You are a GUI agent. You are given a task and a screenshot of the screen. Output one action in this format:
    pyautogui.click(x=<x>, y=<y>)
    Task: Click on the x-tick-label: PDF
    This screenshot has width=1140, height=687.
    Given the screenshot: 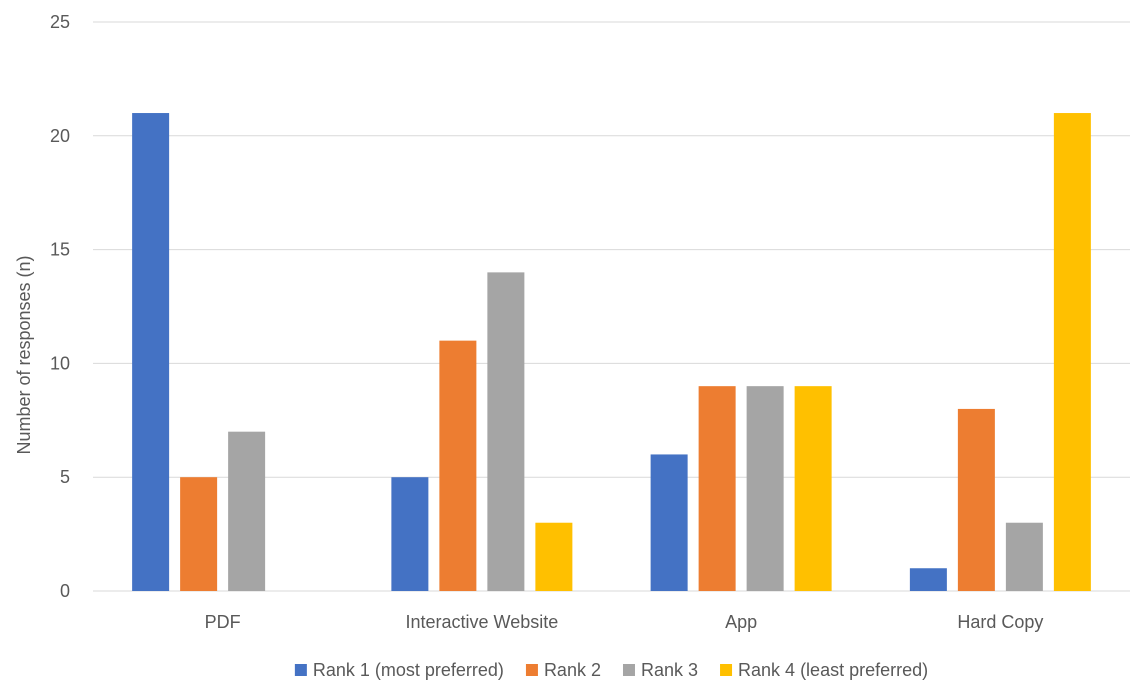 What is the action you would take?
    pyautogui.click(x=223, y=622)
    